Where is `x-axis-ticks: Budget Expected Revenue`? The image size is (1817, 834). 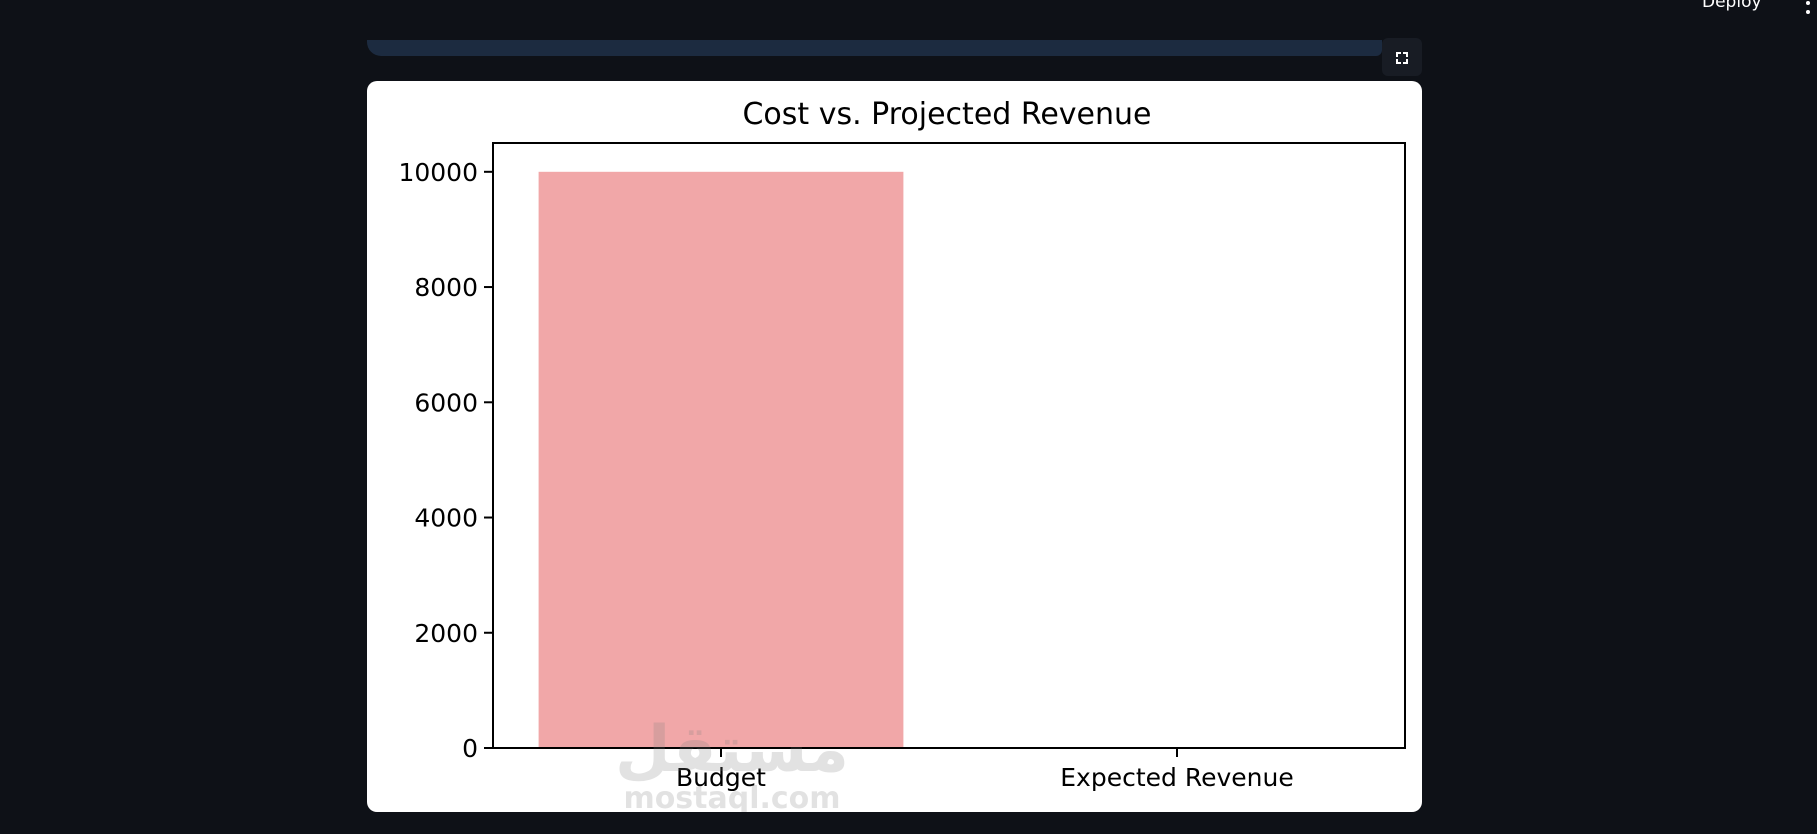 x-axis-ticks: Budget Expected Revenue is located at coordinates (985, 770).